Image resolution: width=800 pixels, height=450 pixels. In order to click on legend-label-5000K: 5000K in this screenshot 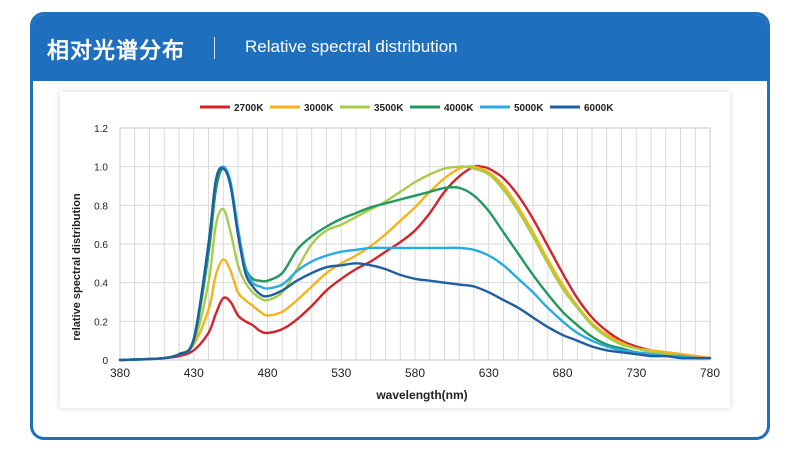, I will do `click(529, 108)`.